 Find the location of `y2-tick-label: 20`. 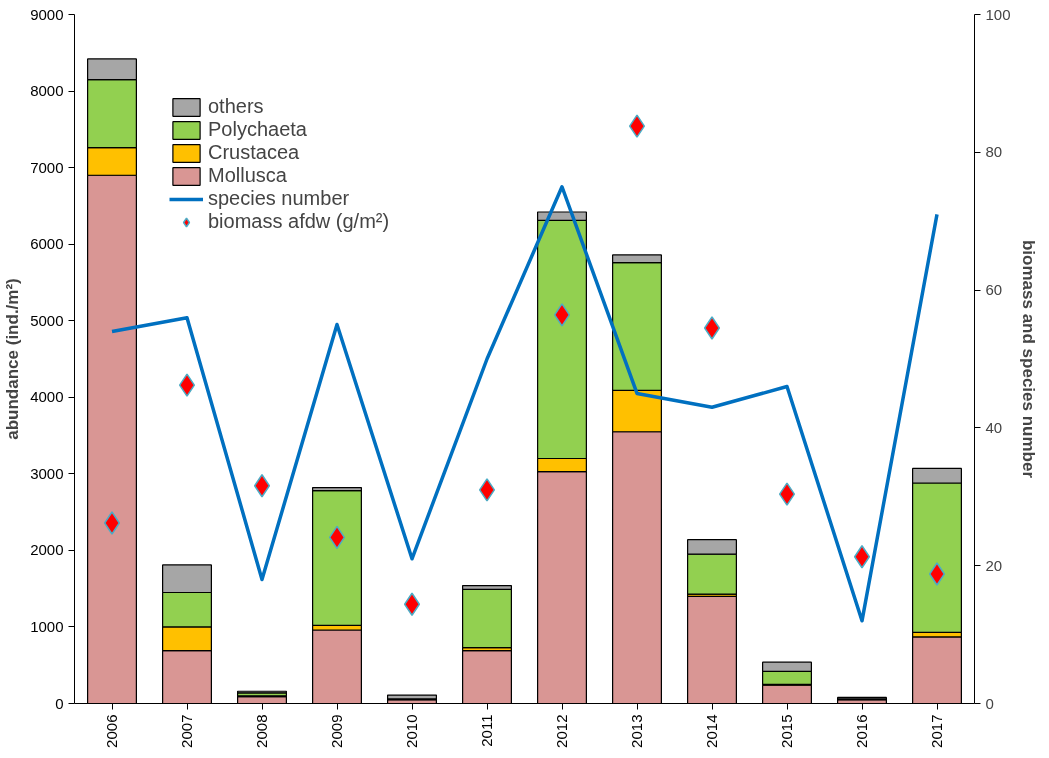

y2-tick-label: 20 is located at coordinates (994, 565).